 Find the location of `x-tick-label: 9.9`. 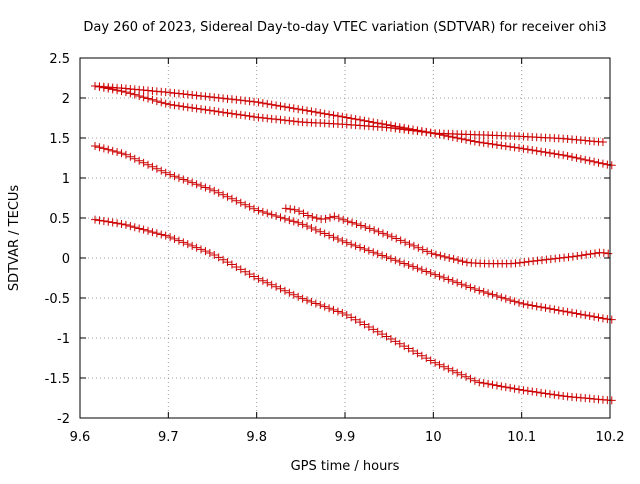

x-tick-label: 9.9 is located at coordinates (345, 437).